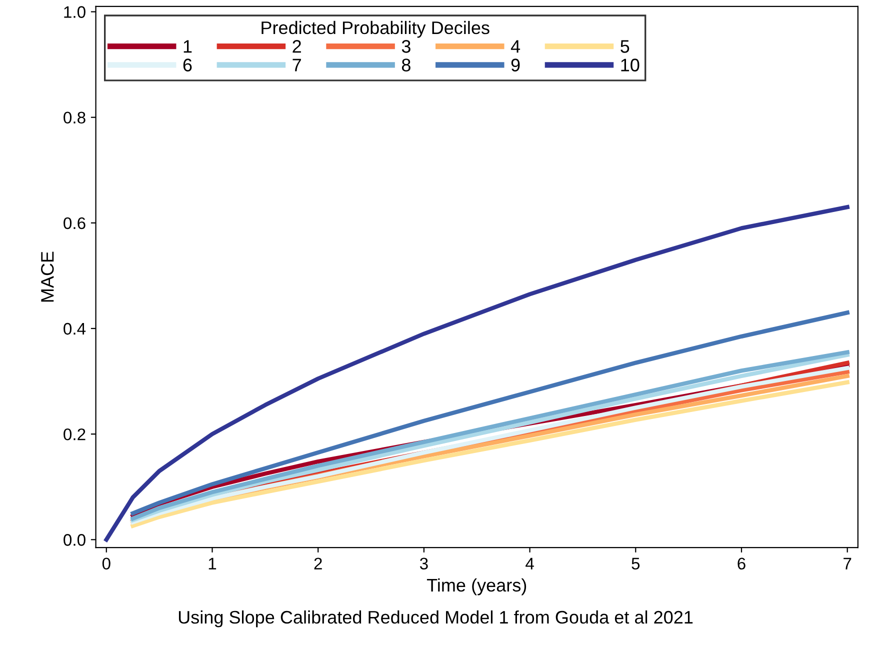 The width and height of the screenshot is (871, 648). I want to click on y-tick-label: 1.0, so click(75, 12).